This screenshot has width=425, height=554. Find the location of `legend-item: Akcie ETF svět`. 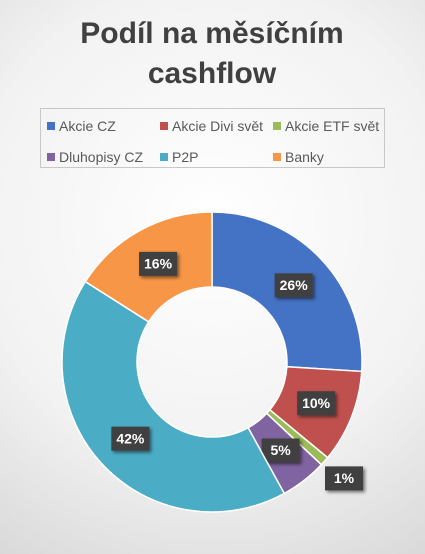

legend-item: Akcie ETF svět is located at coordinates (329, 125).